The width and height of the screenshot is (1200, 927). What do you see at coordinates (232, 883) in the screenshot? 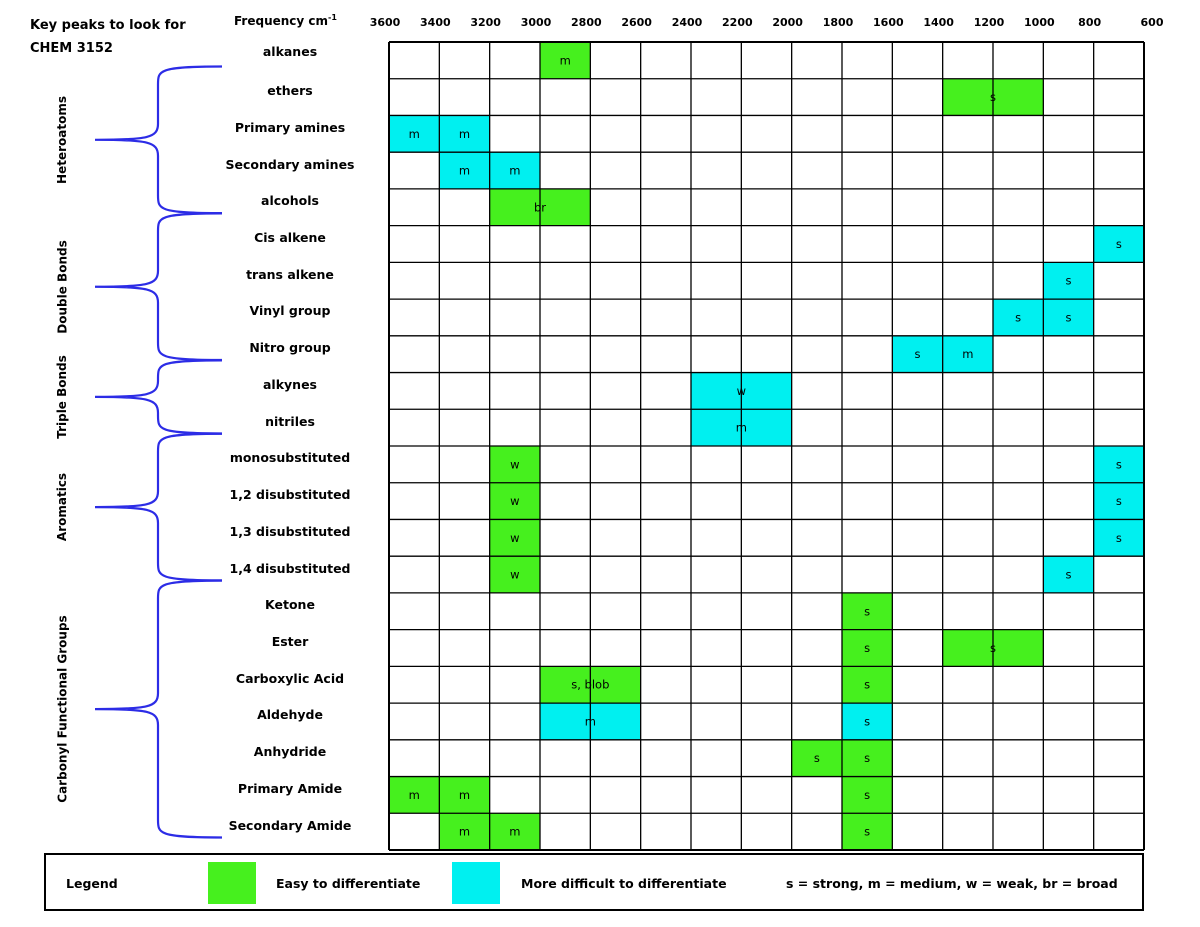
I see `legend-swatch-easy` at bounding box center [232, 883].